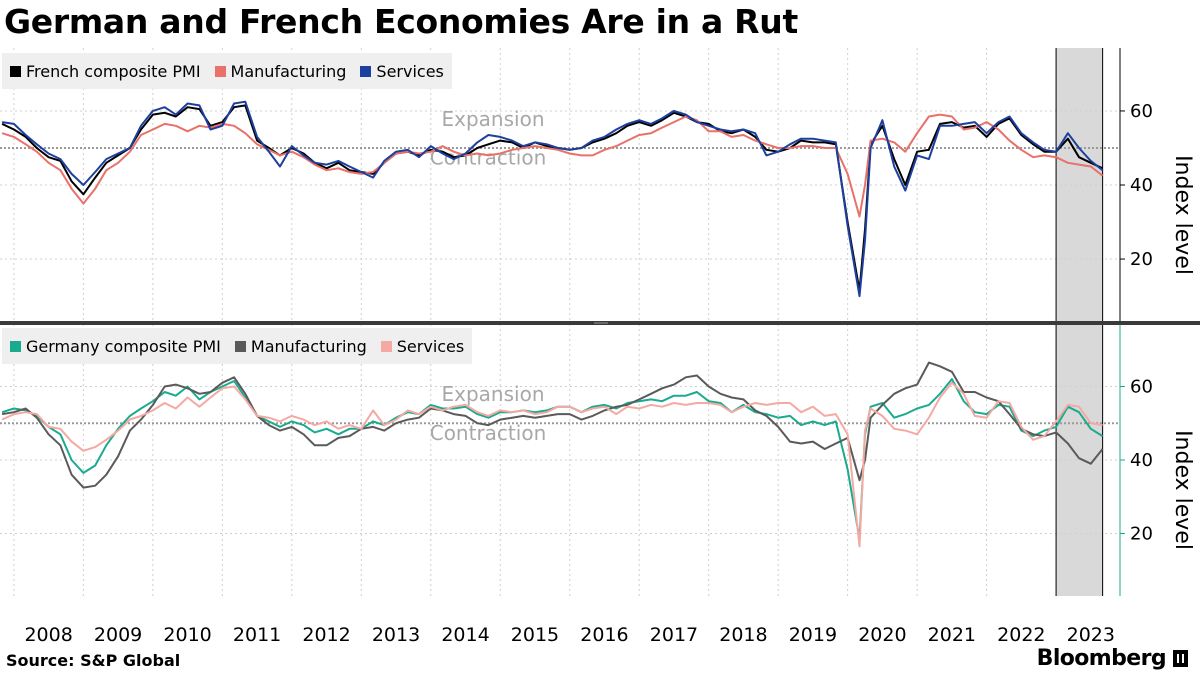 Image resolution: width=1200 pixels, height=675 pixels. What do you see at coordinates (674, 635) in the screenshot?
I see `x-tick-label: 2017` at bounding box center [674, 635].